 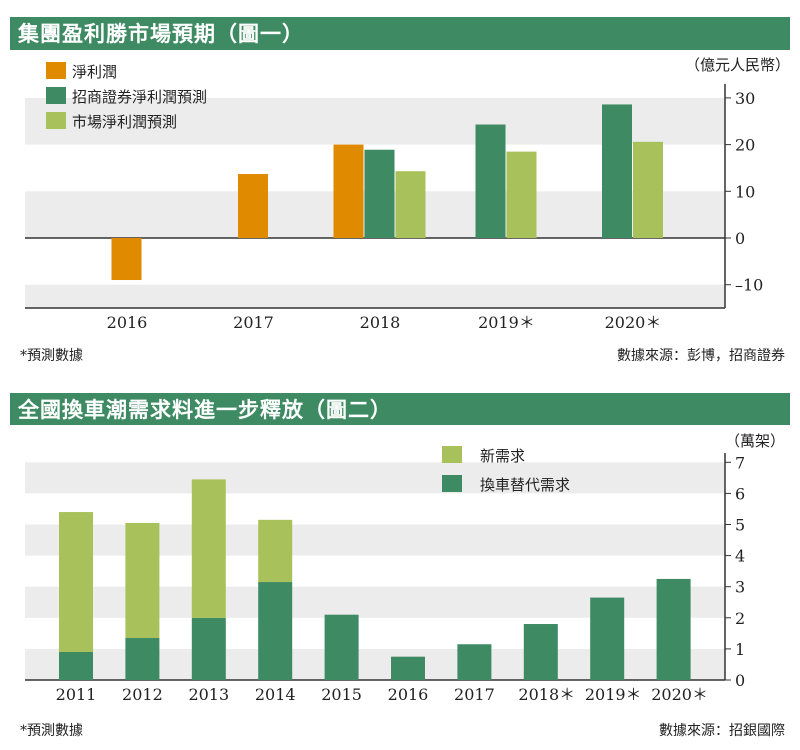 I want to click on x-tick-label: 2013, so click(x=208, y=694).